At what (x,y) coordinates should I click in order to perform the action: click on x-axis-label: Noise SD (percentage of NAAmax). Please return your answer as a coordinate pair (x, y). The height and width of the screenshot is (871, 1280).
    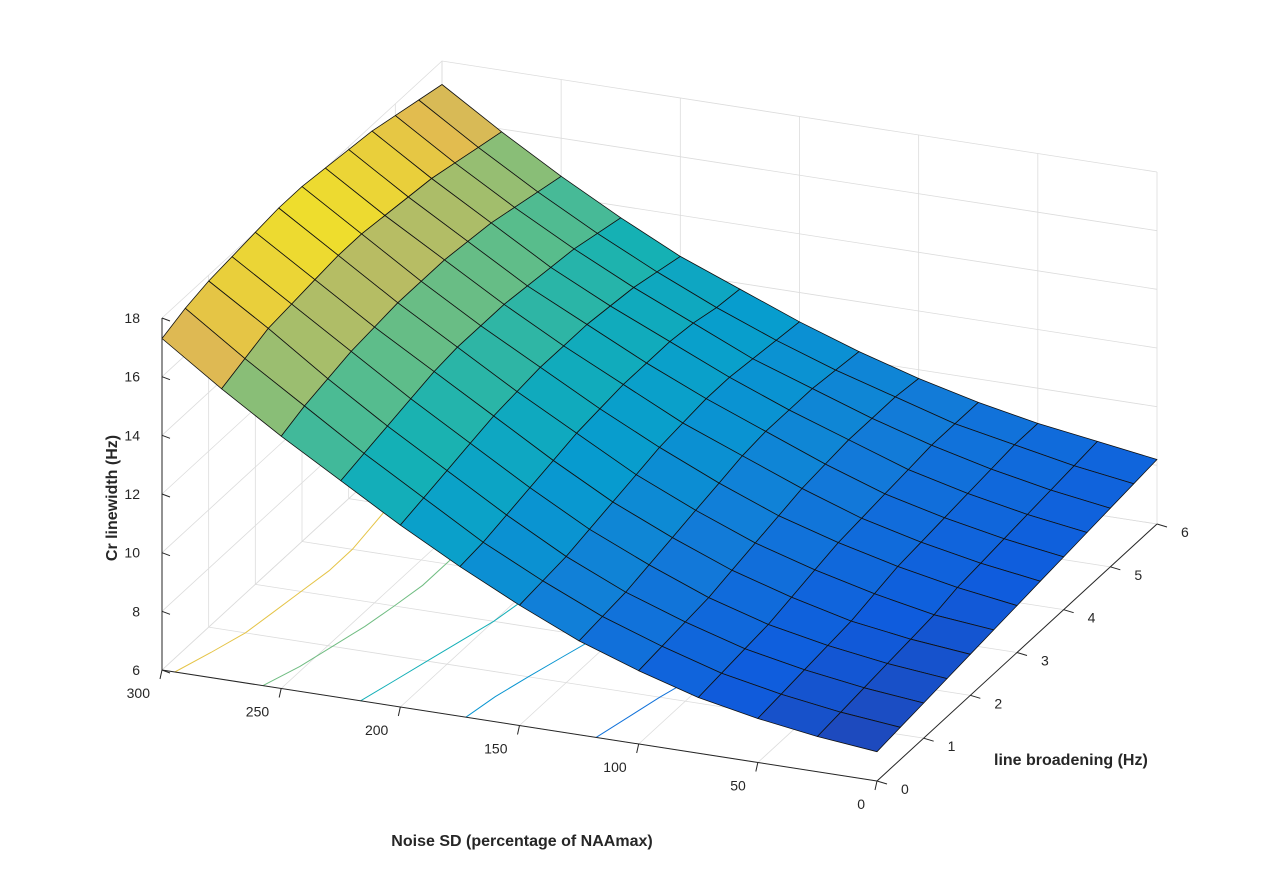
    Looking at the image, I should click on (521, 841).